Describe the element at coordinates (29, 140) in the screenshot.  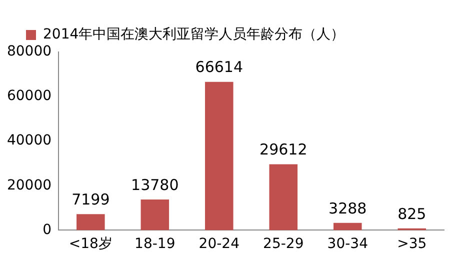
I see `y-tick-label: 40000` at that location.